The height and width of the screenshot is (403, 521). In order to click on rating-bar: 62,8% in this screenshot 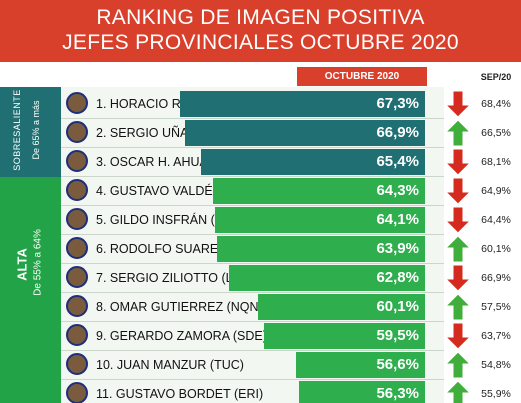, I will do `click(326, 278)`.